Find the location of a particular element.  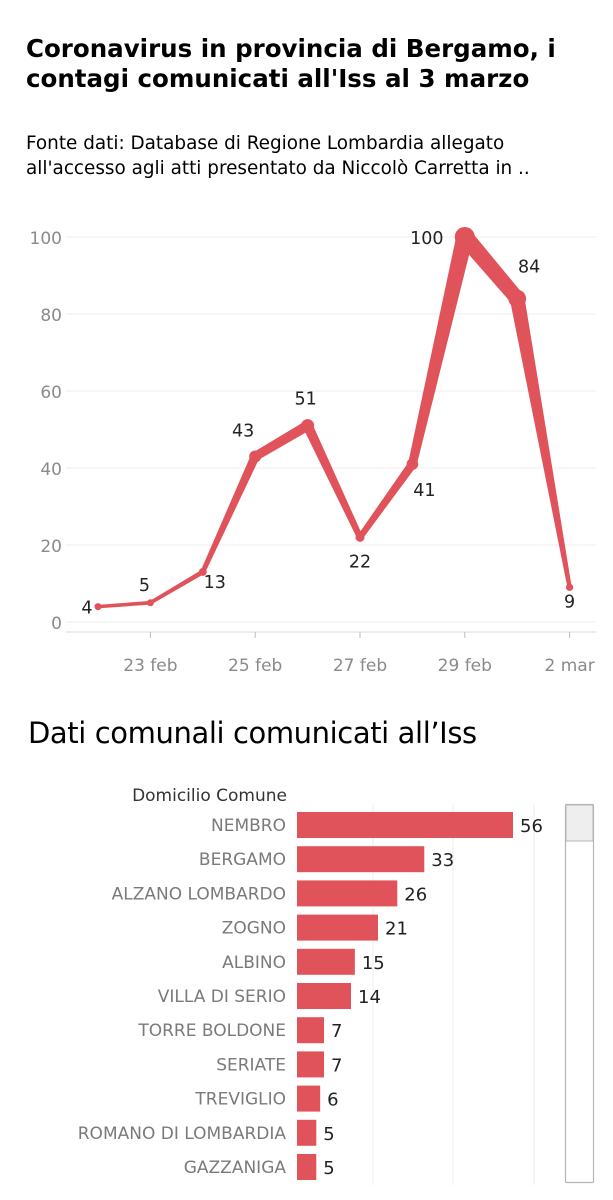

data-label: 9 is located at coordinates (569, 602).